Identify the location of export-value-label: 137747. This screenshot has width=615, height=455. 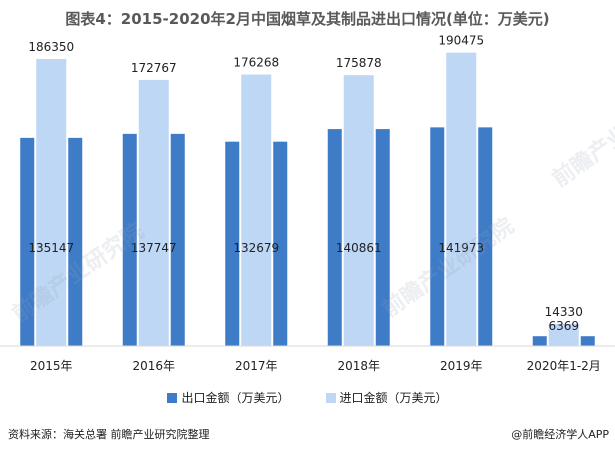
(154, 248).